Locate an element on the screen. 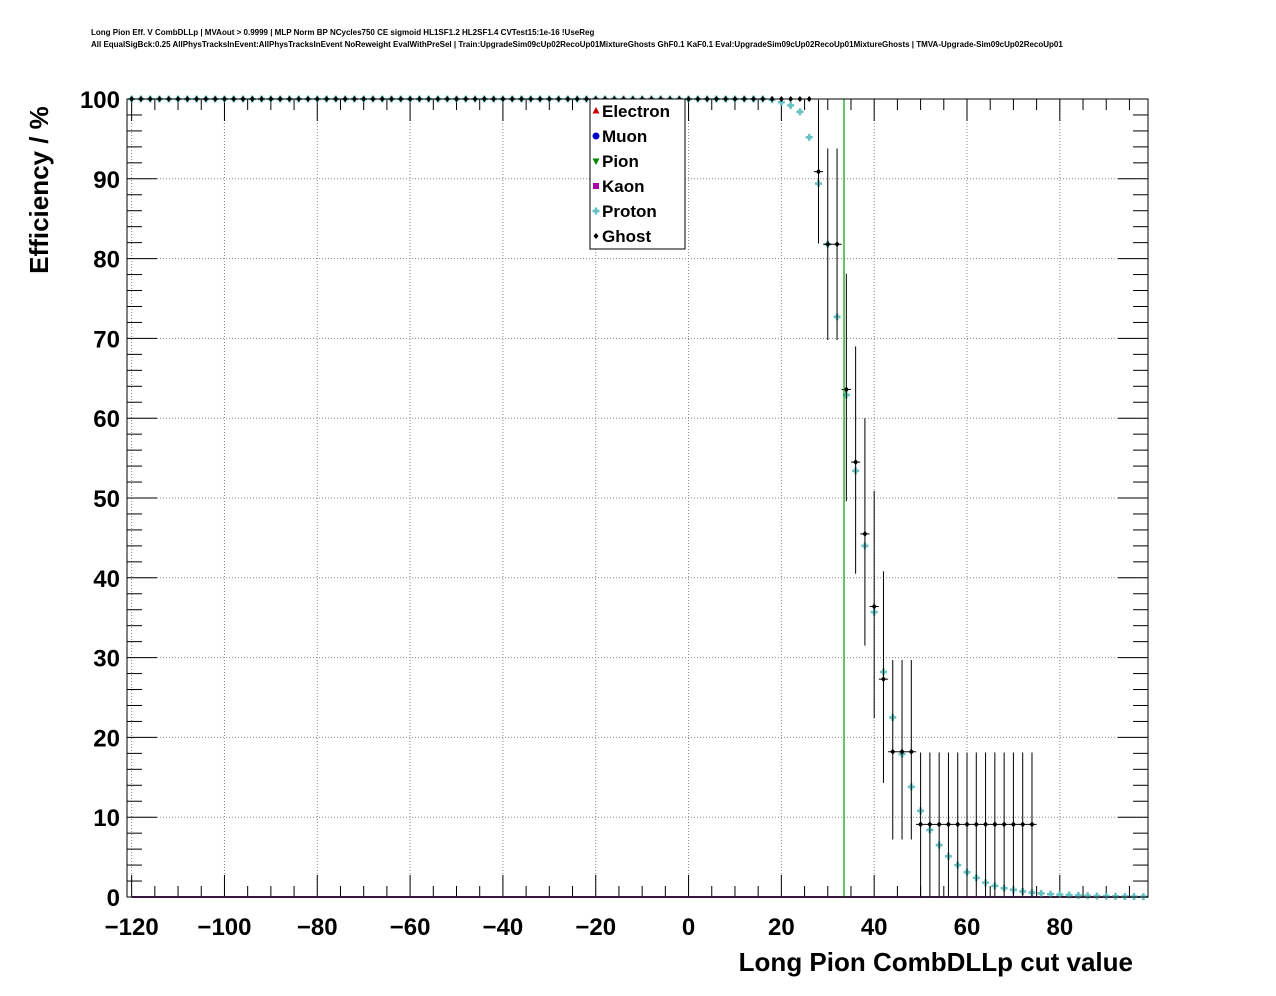 Image resolution: width=1276 pixels, height=996 pixels. x-tick-label: −20 is located at coordinates (595, 927).